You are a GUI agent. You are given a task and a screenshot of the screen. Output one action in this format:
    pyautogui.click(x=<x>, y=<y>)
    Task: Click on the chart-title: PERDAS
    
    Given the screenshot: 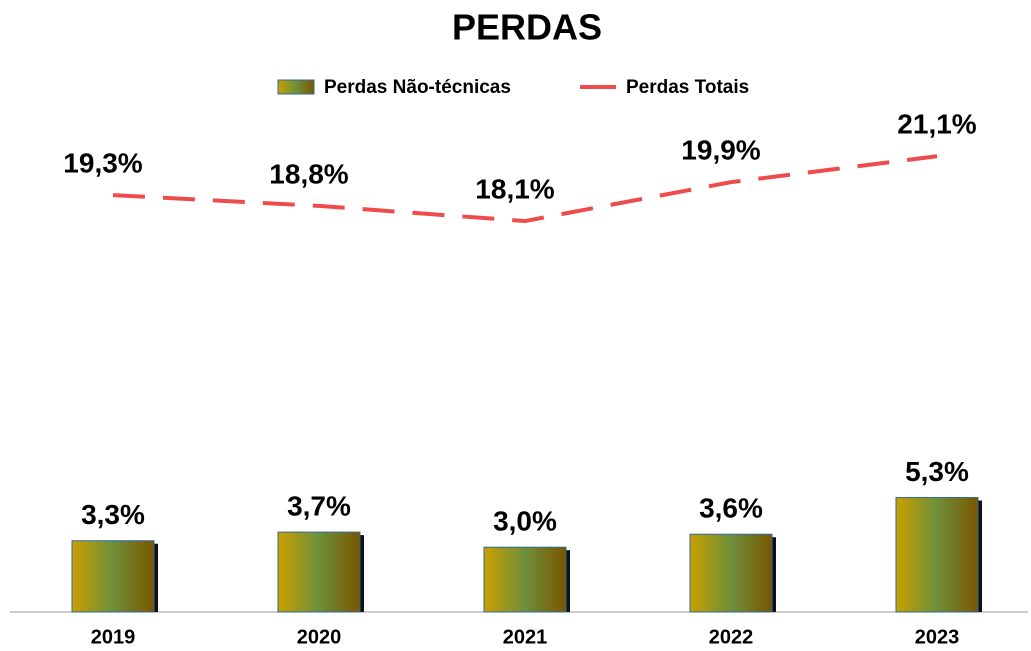 What is the action you would take?
    pyautogui.click(x=527, y=27)
    